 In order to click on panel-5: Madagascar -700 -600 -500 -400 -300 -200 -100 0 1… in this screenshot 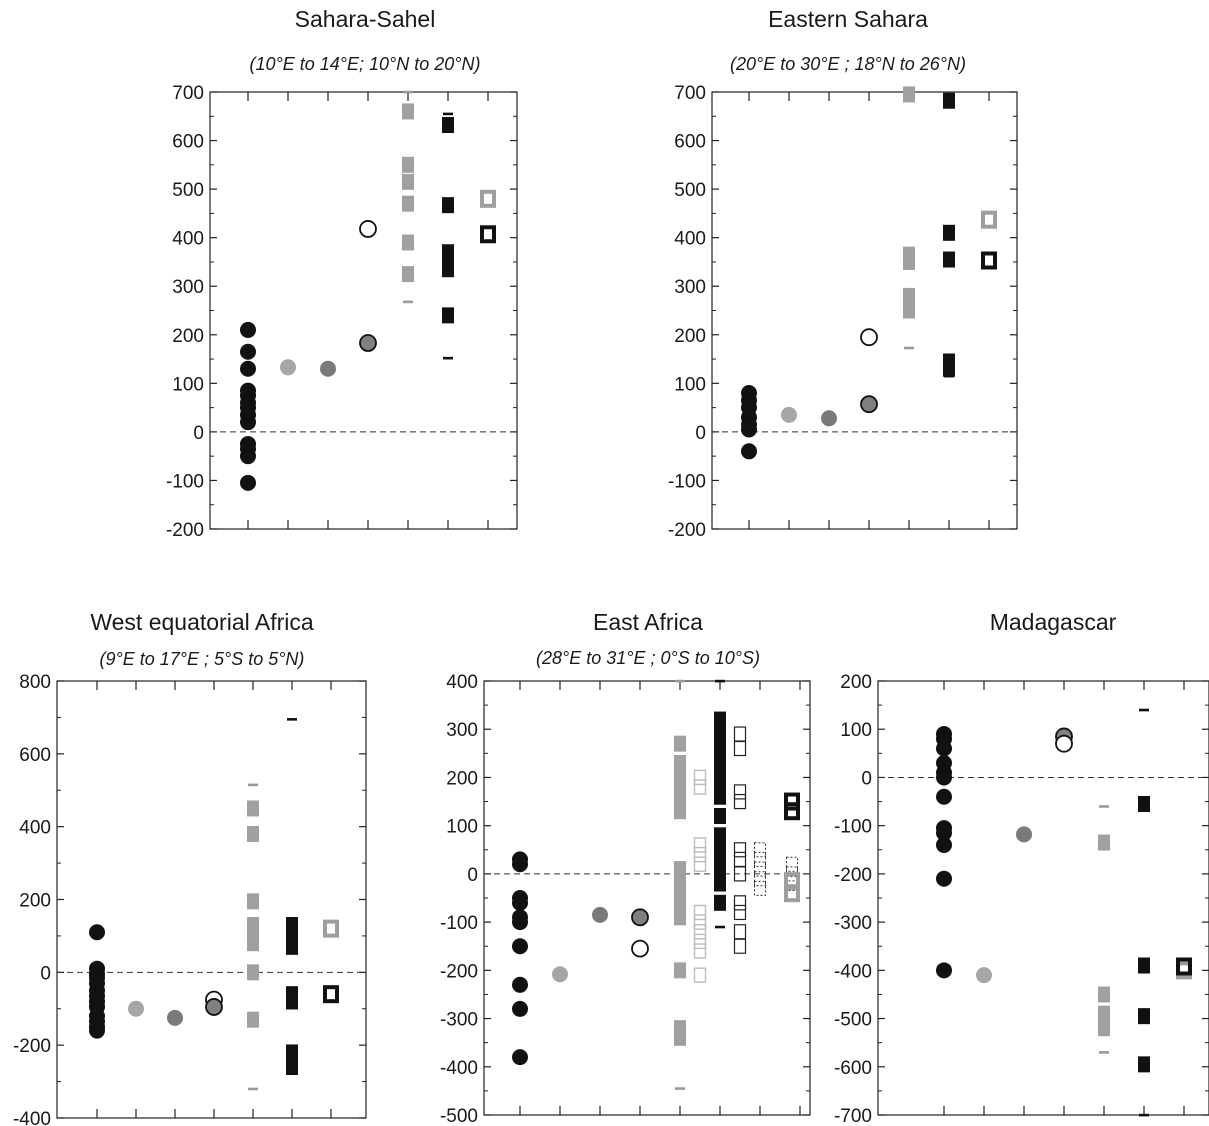, I will do `click(1021, 867)`.